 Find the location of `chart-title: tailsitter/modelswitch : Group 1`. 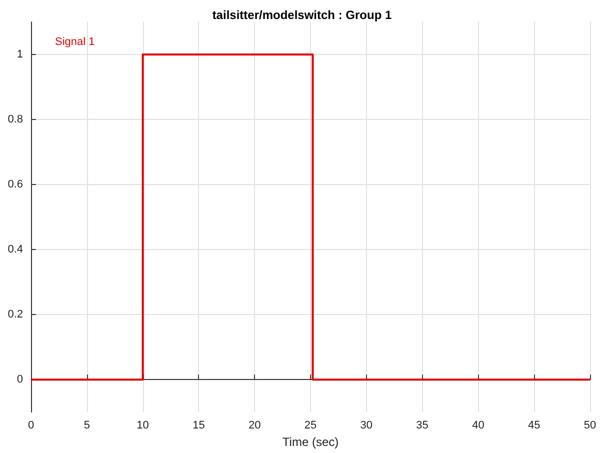

chart-title: tailsitter/modelswitch : Group 1 is located at coordinates (302, 15).